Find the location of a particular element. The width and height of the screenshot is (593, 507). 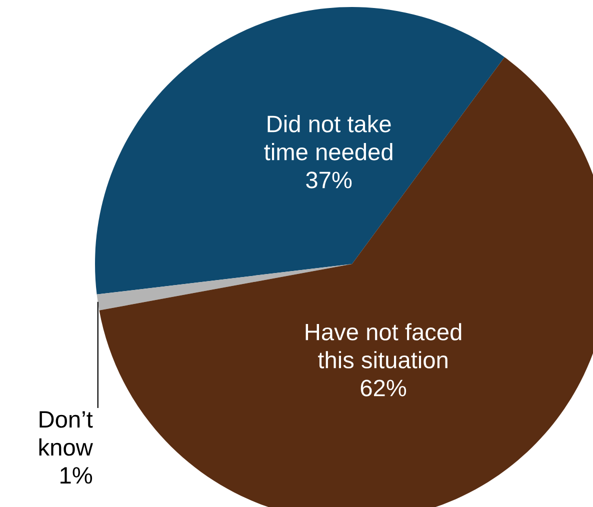

data-label: 1% is located at coordinates (76, 475).